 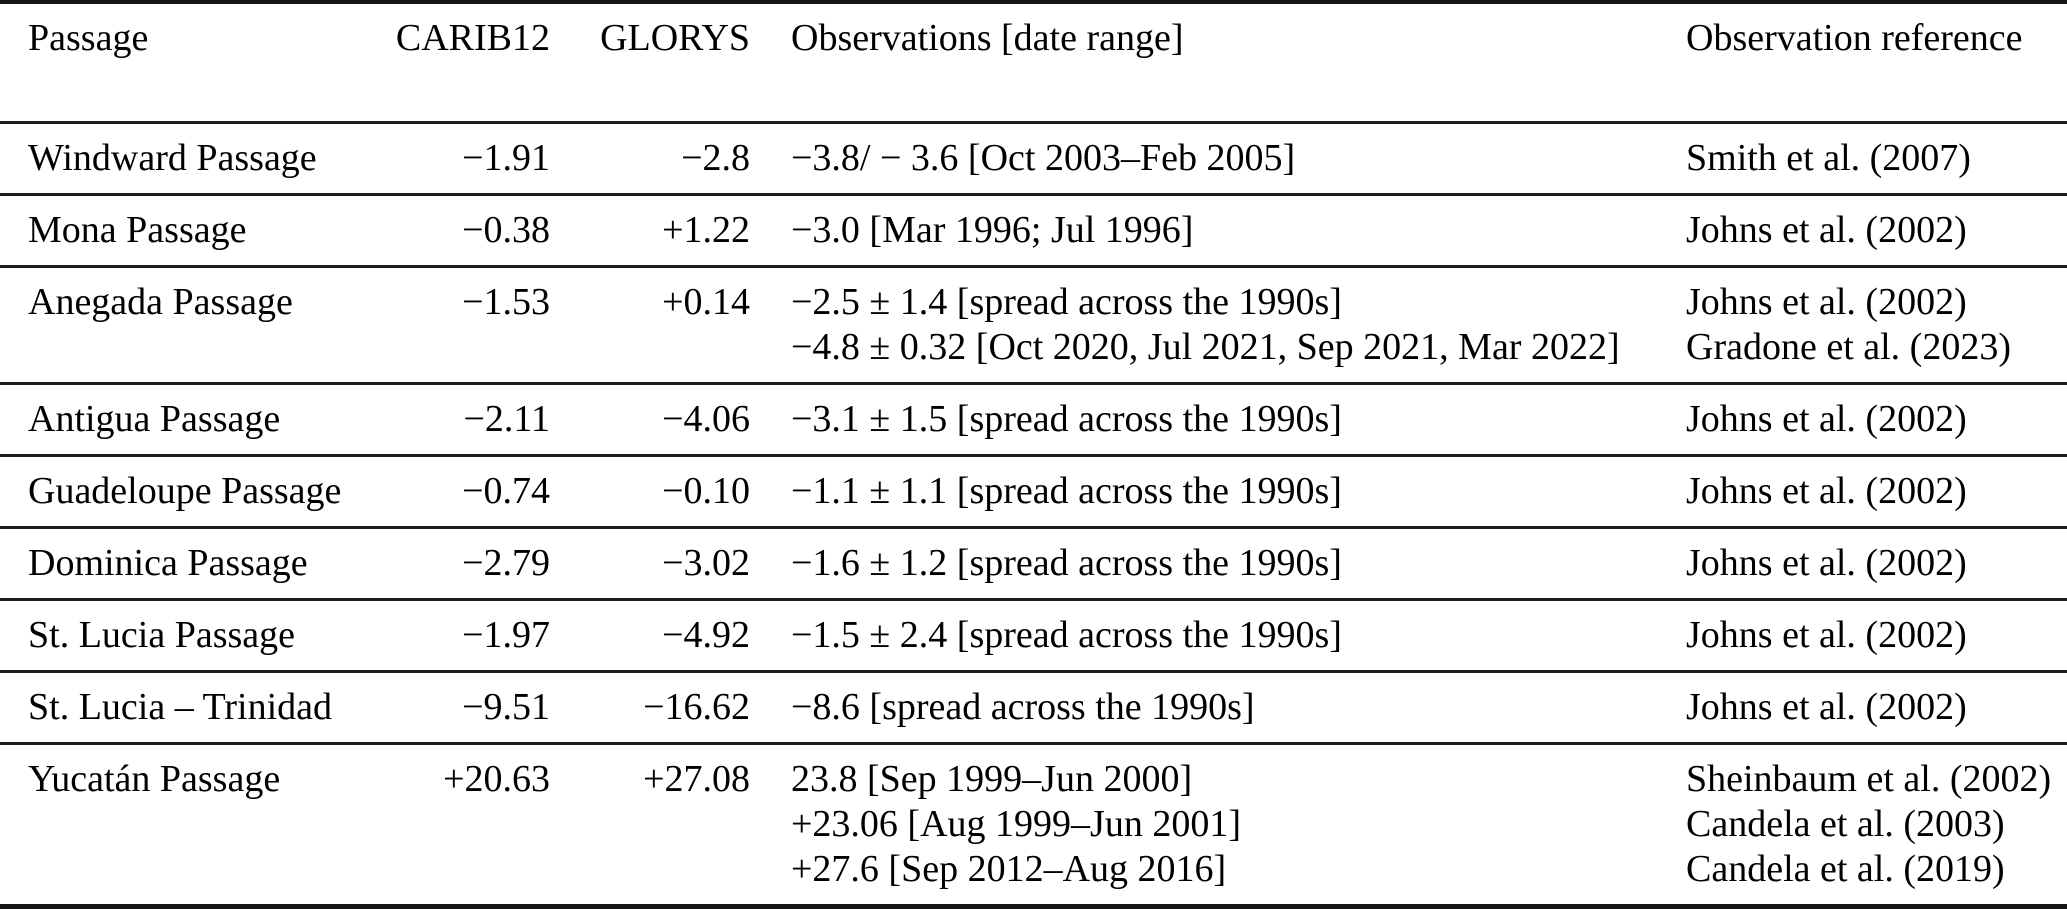 I want to click on cell-text: −1.97, so click(x=506, y=635).